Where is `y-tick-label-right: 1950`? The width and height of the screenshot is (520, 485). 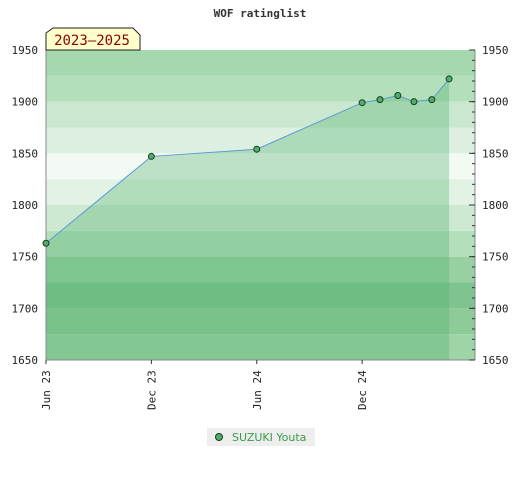 y-tick-label-right: 1950 is located at coordinates (495, 50).